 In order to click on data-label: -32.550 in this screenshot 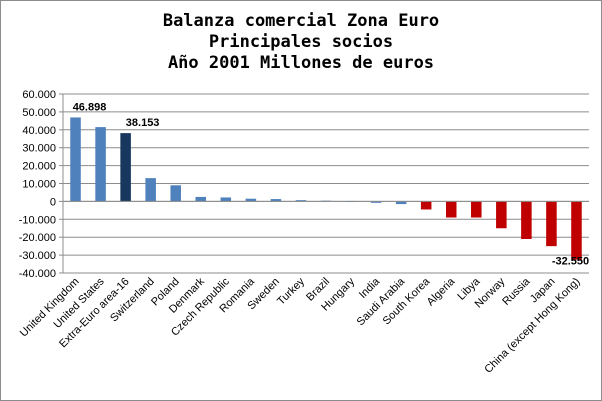, I will do `click(570, 262)`.